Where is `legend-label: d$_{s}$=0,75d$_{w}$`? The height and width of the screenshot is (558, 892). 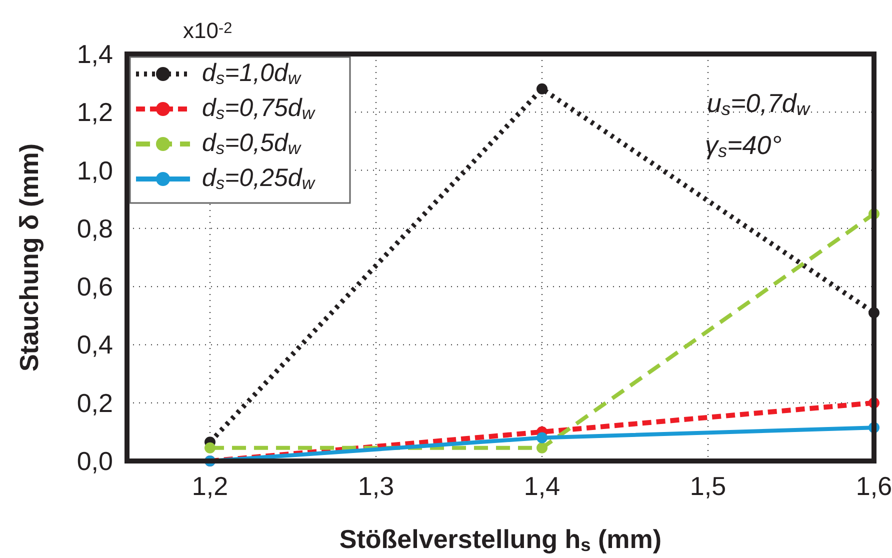
legend-label: d$_{s}$=0,75d$_{w}$ is located at coordinates (259, 109).